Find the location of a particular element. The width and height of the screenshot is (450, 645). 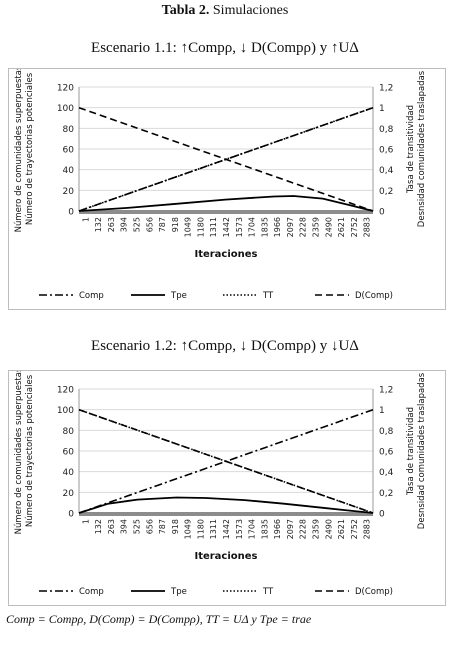

table-title: Tabla 2. Simulaciones is located at coordinates (225, 11).